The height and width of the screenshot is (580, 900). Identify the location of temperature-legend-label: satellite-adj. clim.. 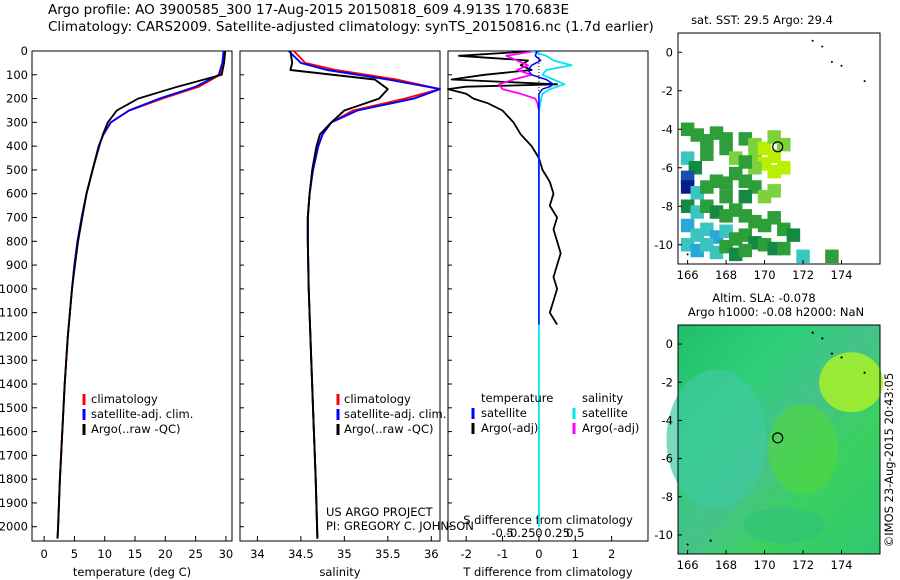
(142, 414).